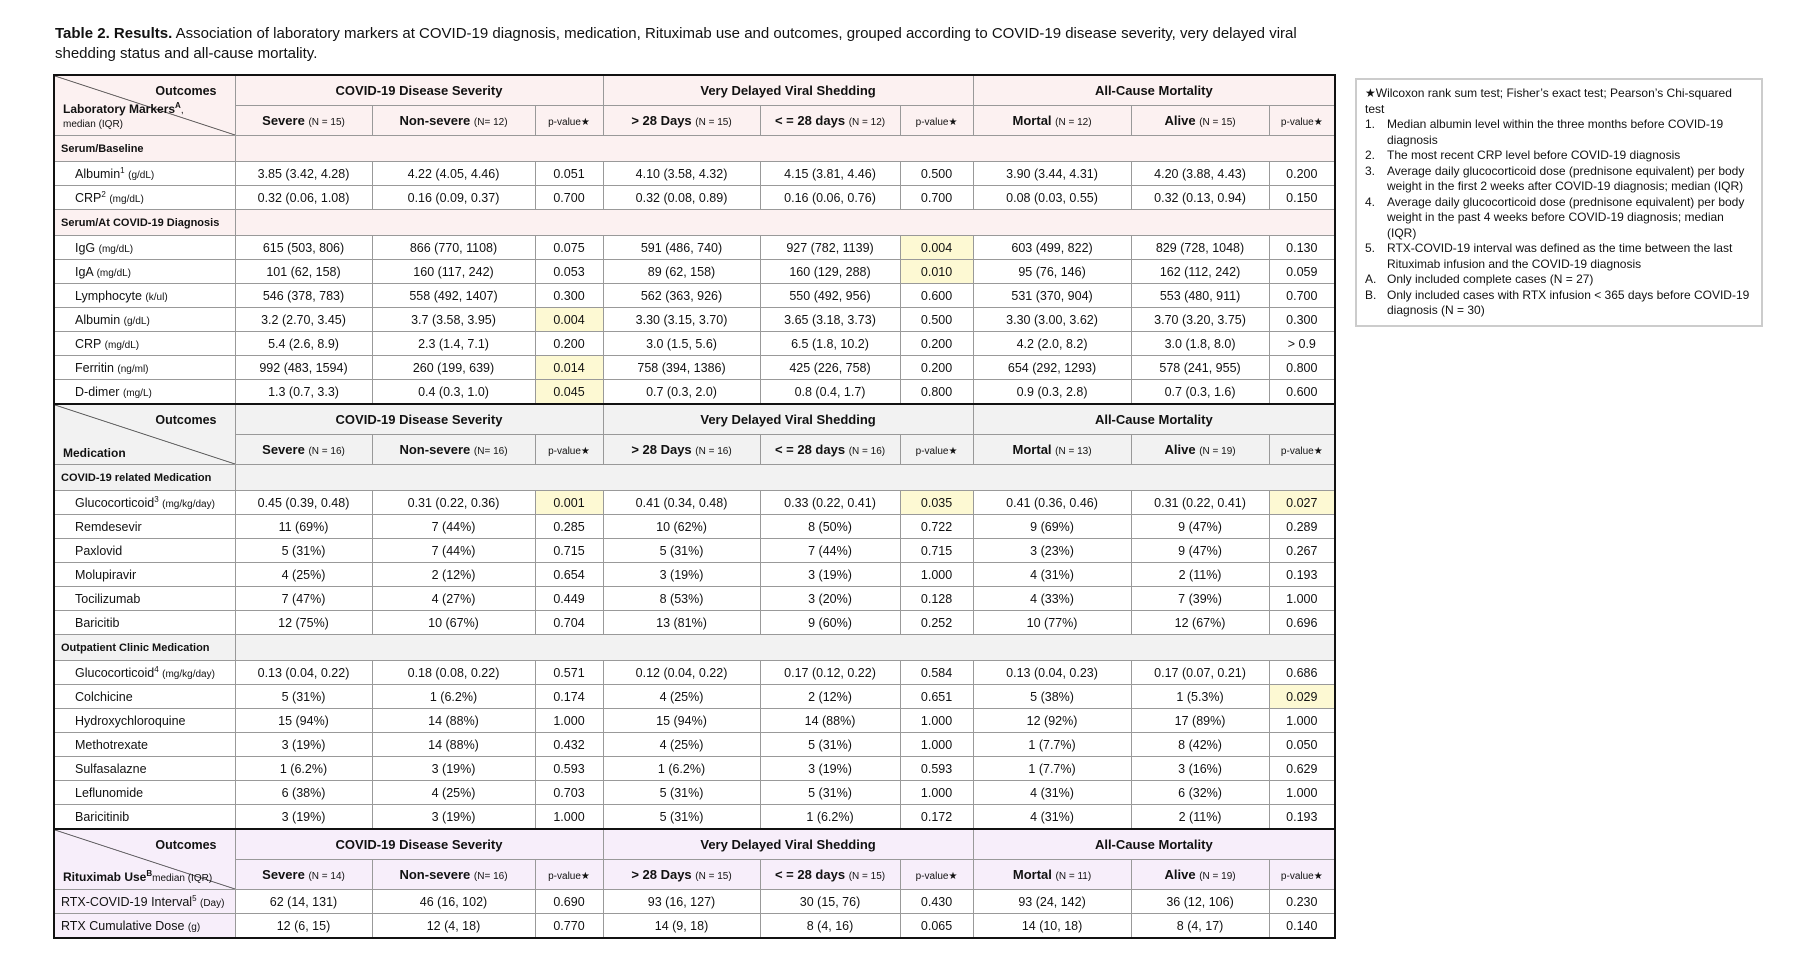 The image size is (1799, 965). What do you see at coordinates (569, 502) in the screenshot?
I see `cell: 0.001` at bounding box center [569, 502].